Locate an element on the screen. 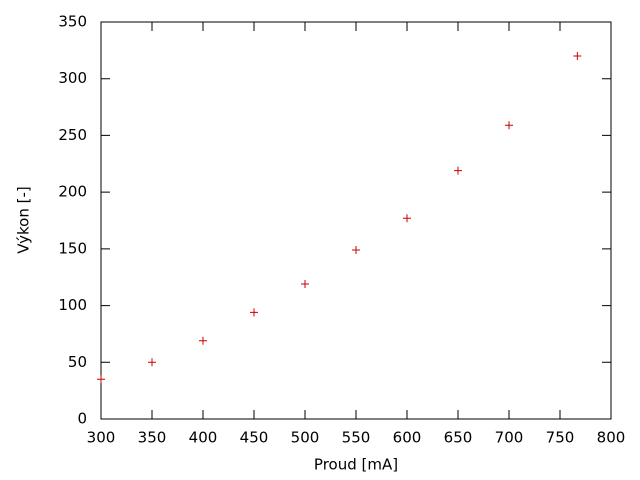 The width and height of the screenshot is (640, 480). y-tick-label: 250 is located at coordinates (72, 135).